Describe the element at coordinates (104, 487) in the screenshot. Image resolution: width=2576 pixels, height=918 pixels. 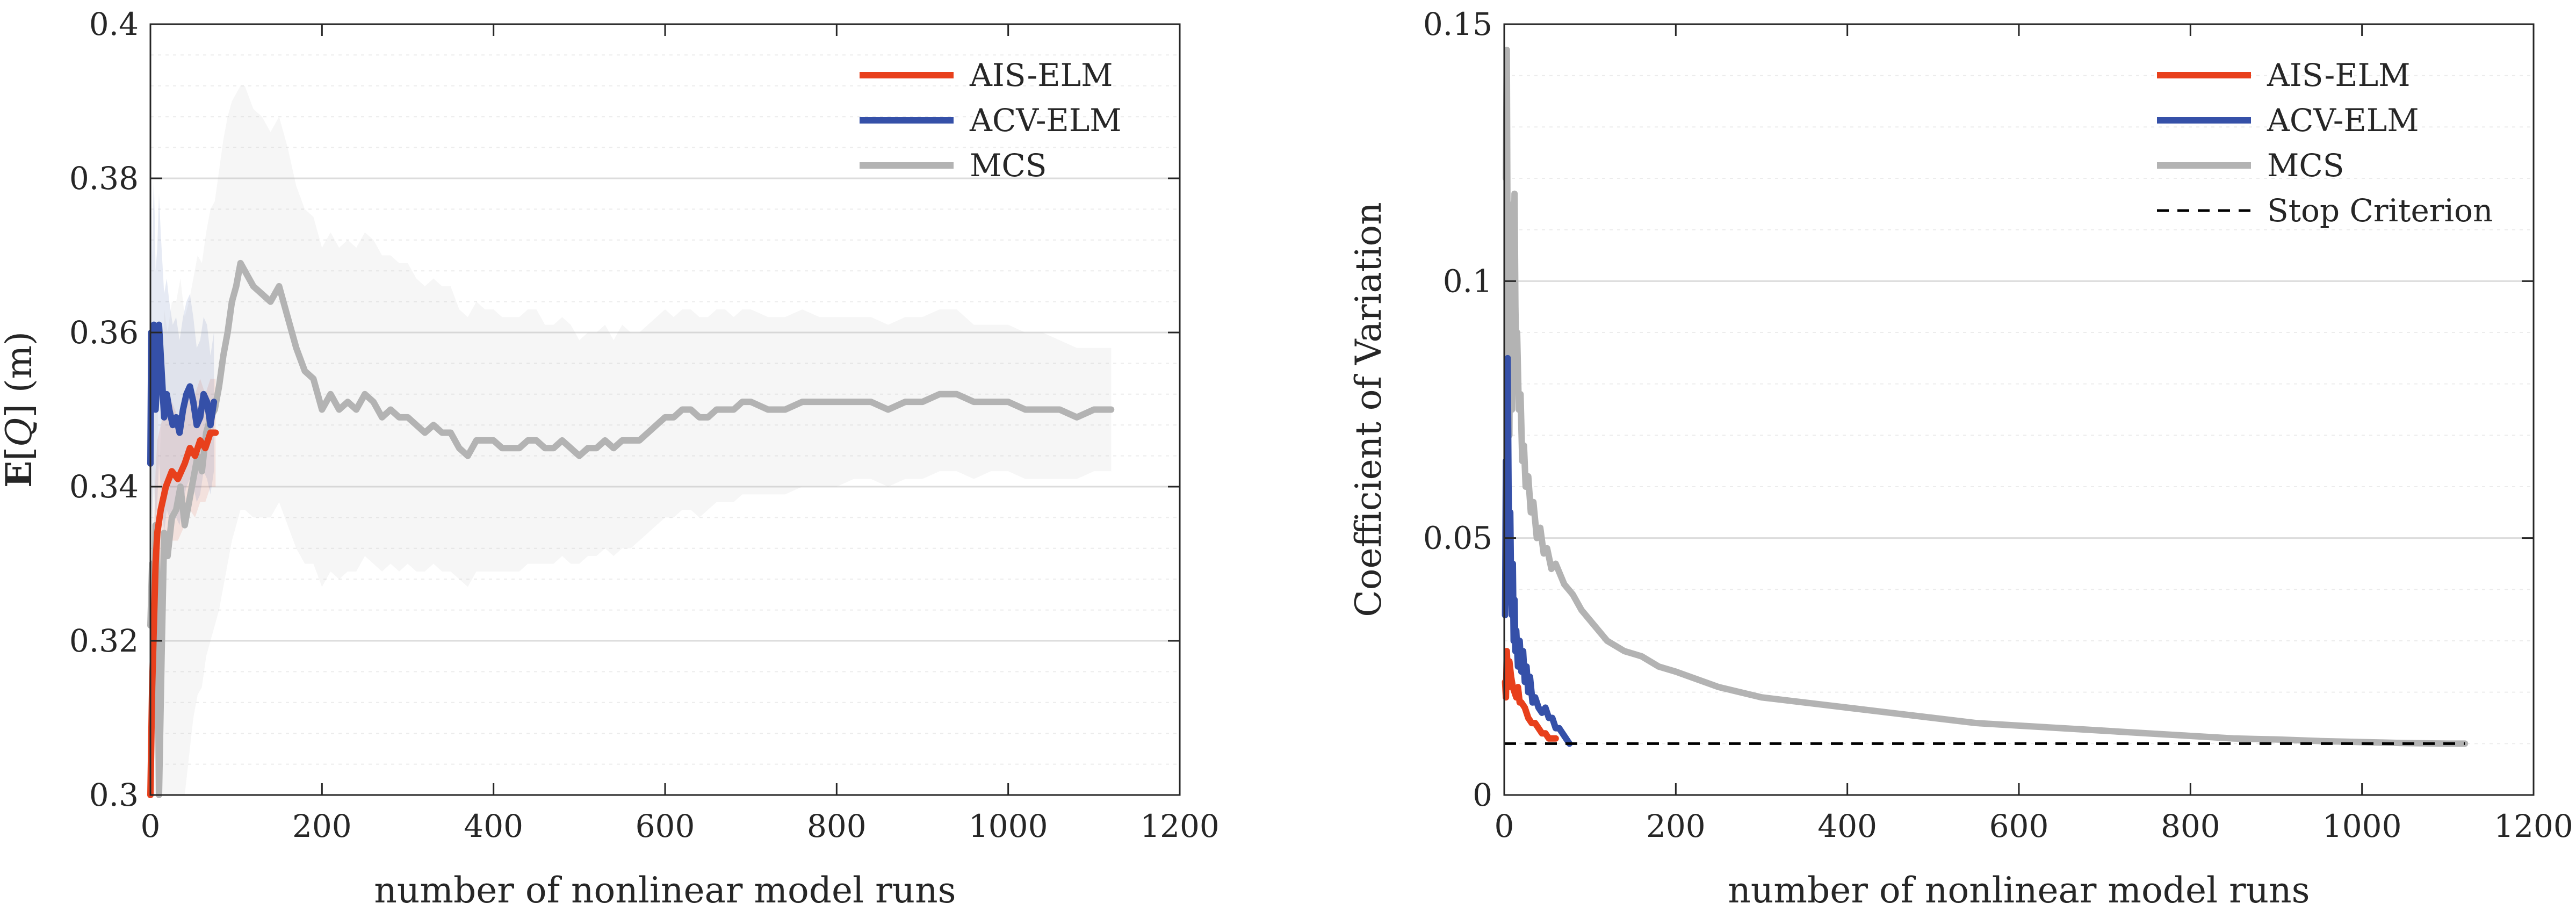
I see `y-tick-label: 0.34` at that location.